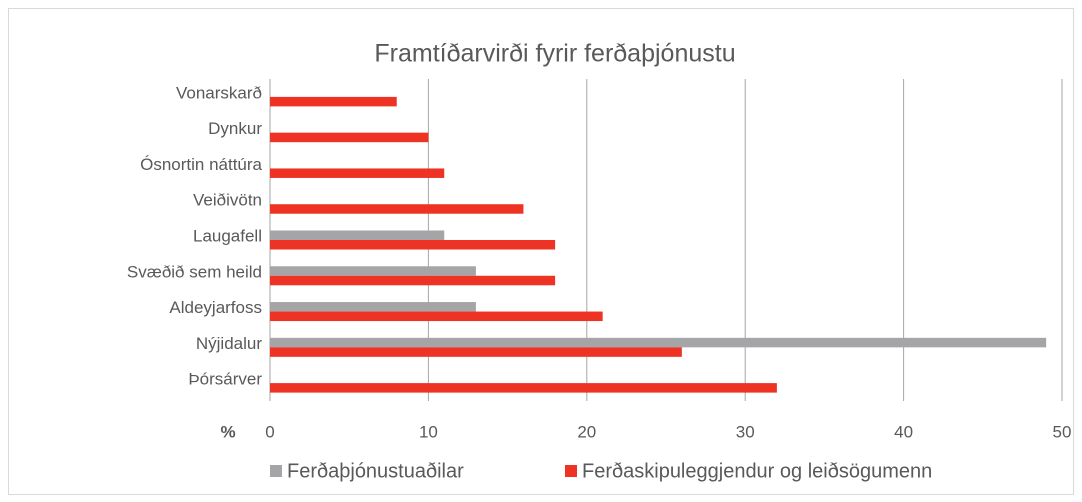  I want to click on x-tick-label: 40, so click(903, 431).